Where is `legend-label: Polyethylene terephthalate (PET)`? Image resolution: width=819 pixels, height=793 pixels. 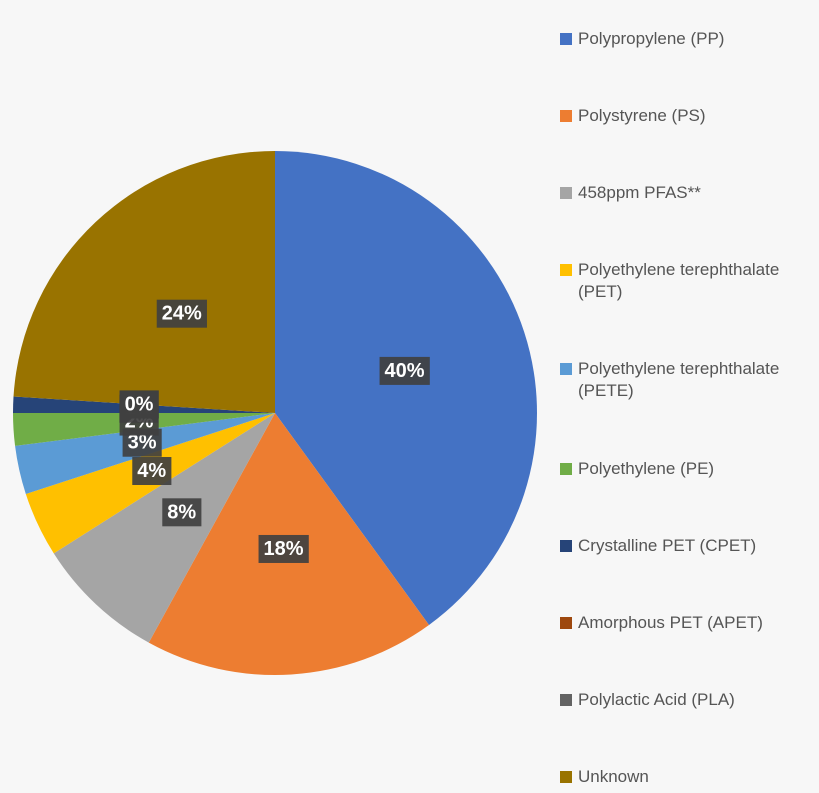
legend-label: Polyethylene terephthalate (PET) is located at coordinates (679, 281).